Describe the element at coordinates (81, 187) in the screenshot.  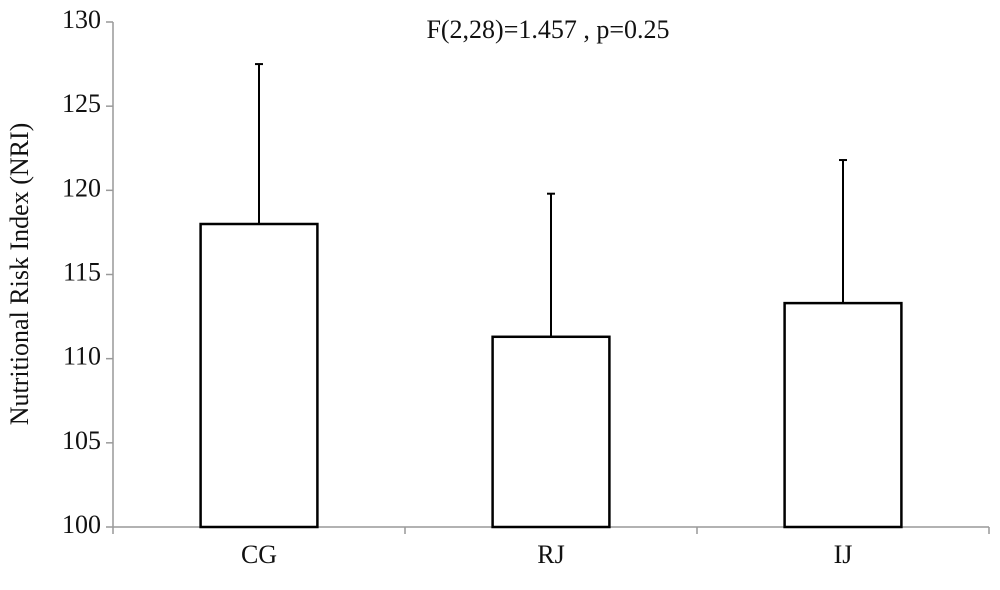
I see `y-tick-label: 120` at that location.